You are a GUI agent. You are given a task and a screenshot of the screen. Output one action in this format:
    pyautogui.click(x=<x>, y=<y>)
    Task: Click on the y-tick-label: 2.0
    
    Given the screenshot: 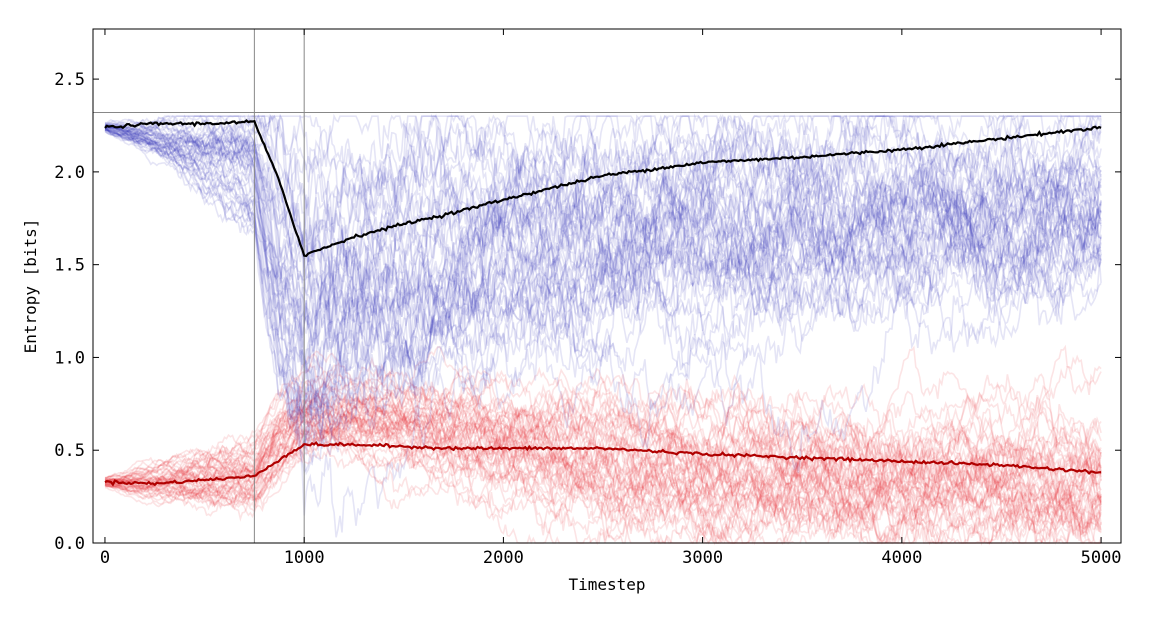 What is the action you would take?
    pyautogui.click(x=69, y=173)
    